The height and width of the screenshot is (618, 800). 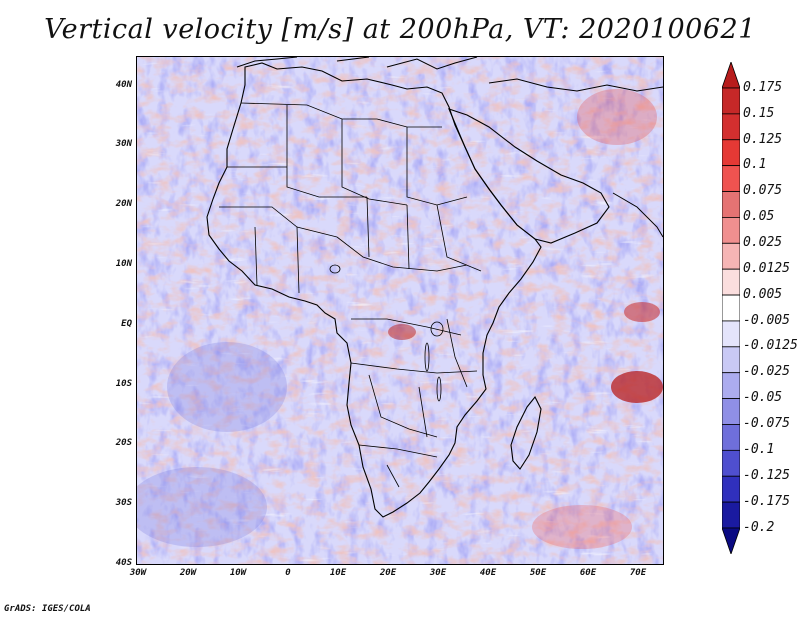 What do you see at coordinates (759, 113) in the screenshot?
I see `colorbar-label: 0.15` at bounding box center [759, 113].